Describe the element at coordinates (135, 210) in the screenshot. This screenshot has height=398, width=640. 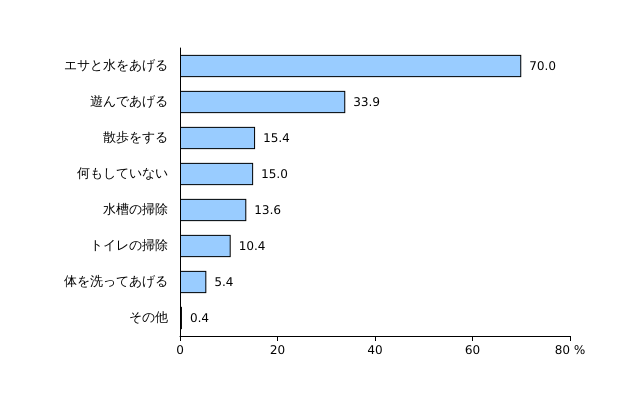
I see `y-tick-label: 水槽の掃除` at that location.